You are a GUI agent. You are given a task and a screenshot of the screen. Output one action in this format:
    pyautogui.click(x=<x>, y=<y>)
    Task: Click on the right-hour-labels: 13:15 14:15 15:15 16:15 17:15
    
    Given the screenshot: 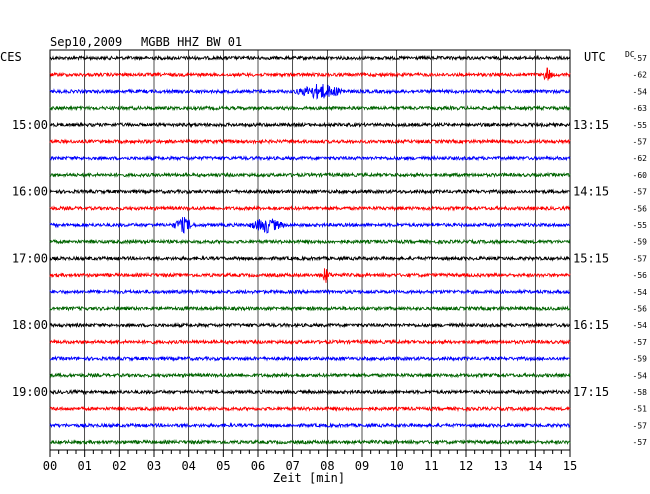 What is the action you would take?
    pyautogui.click(x=591, y=258)
    